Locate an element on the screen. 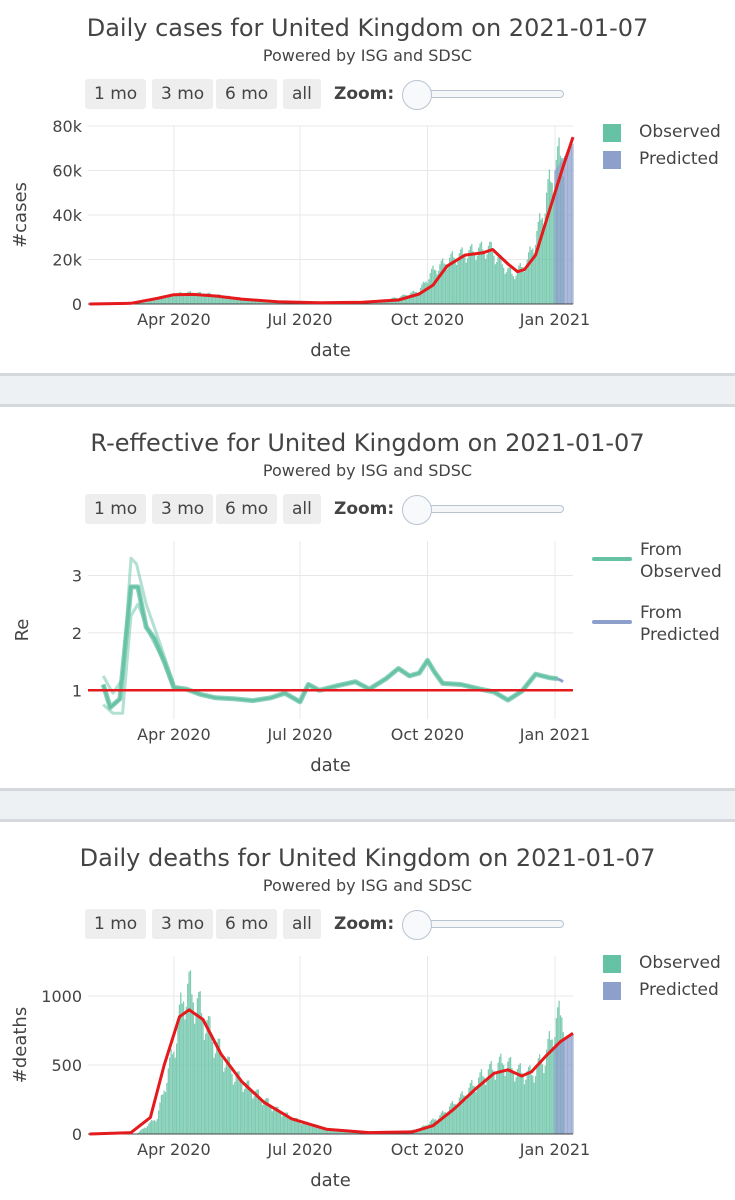 The width and height of the screenshot is (735, 1200). y-tick-label: 0 is located at coordinates (77, 304).